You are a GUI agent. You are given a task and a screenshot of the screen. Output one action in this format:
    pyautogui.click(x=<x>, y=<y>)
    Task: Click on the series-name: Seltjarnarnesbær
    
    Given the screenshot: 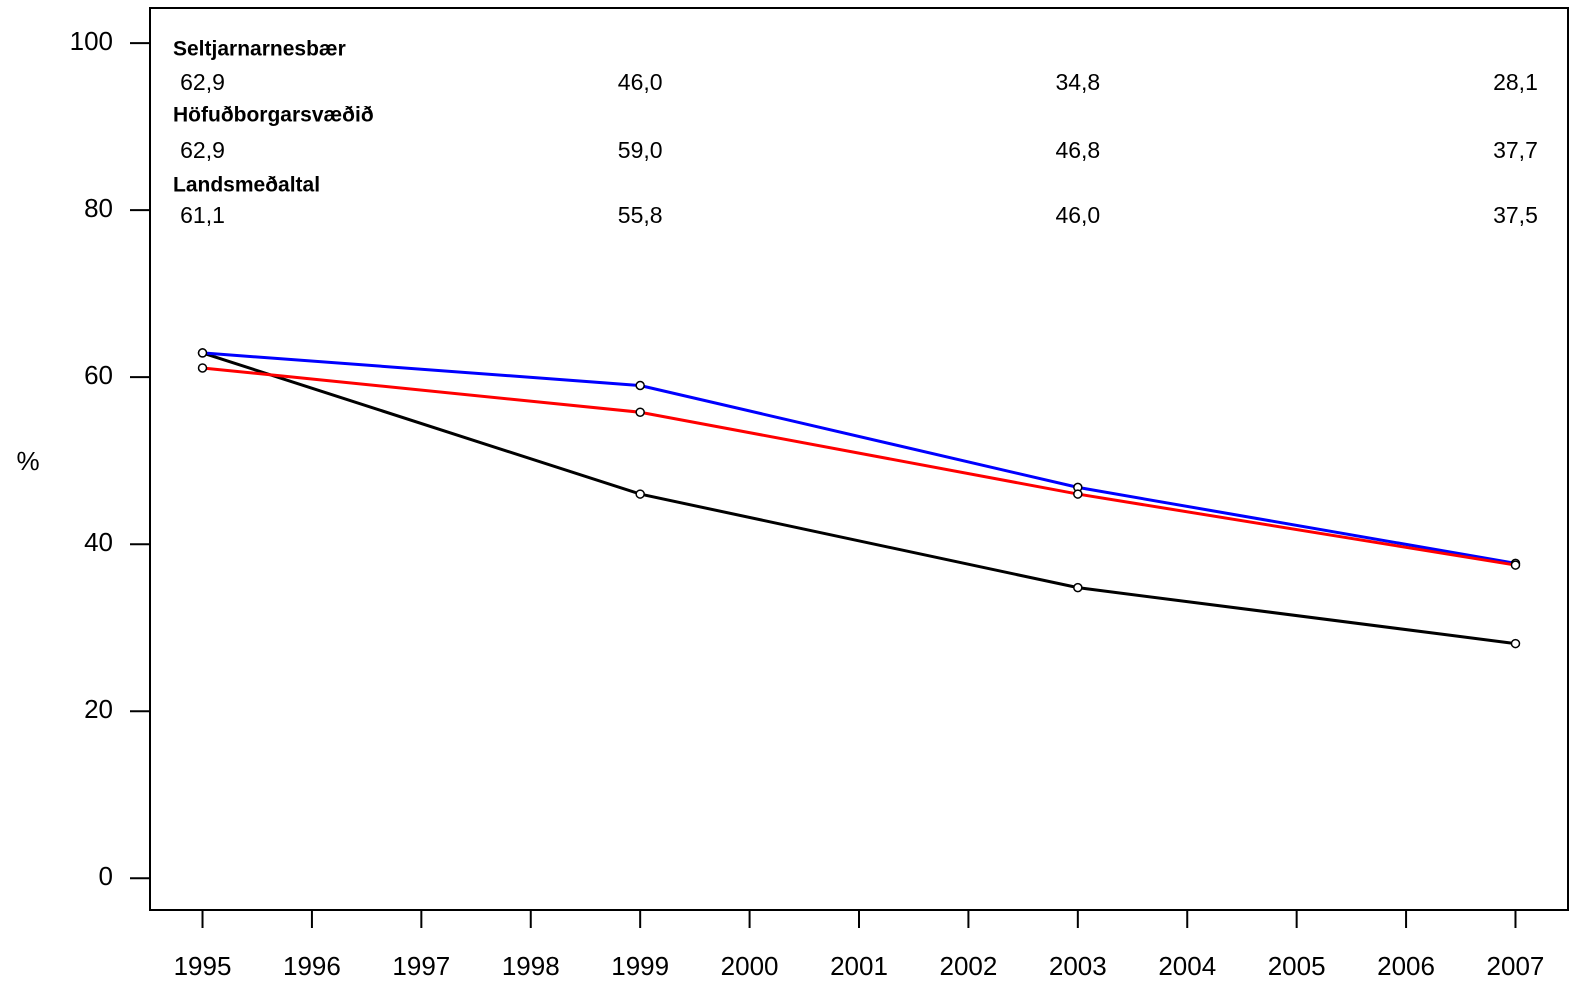 What is the action you would take?
    pyautogui.click(x=259, y=49)
    